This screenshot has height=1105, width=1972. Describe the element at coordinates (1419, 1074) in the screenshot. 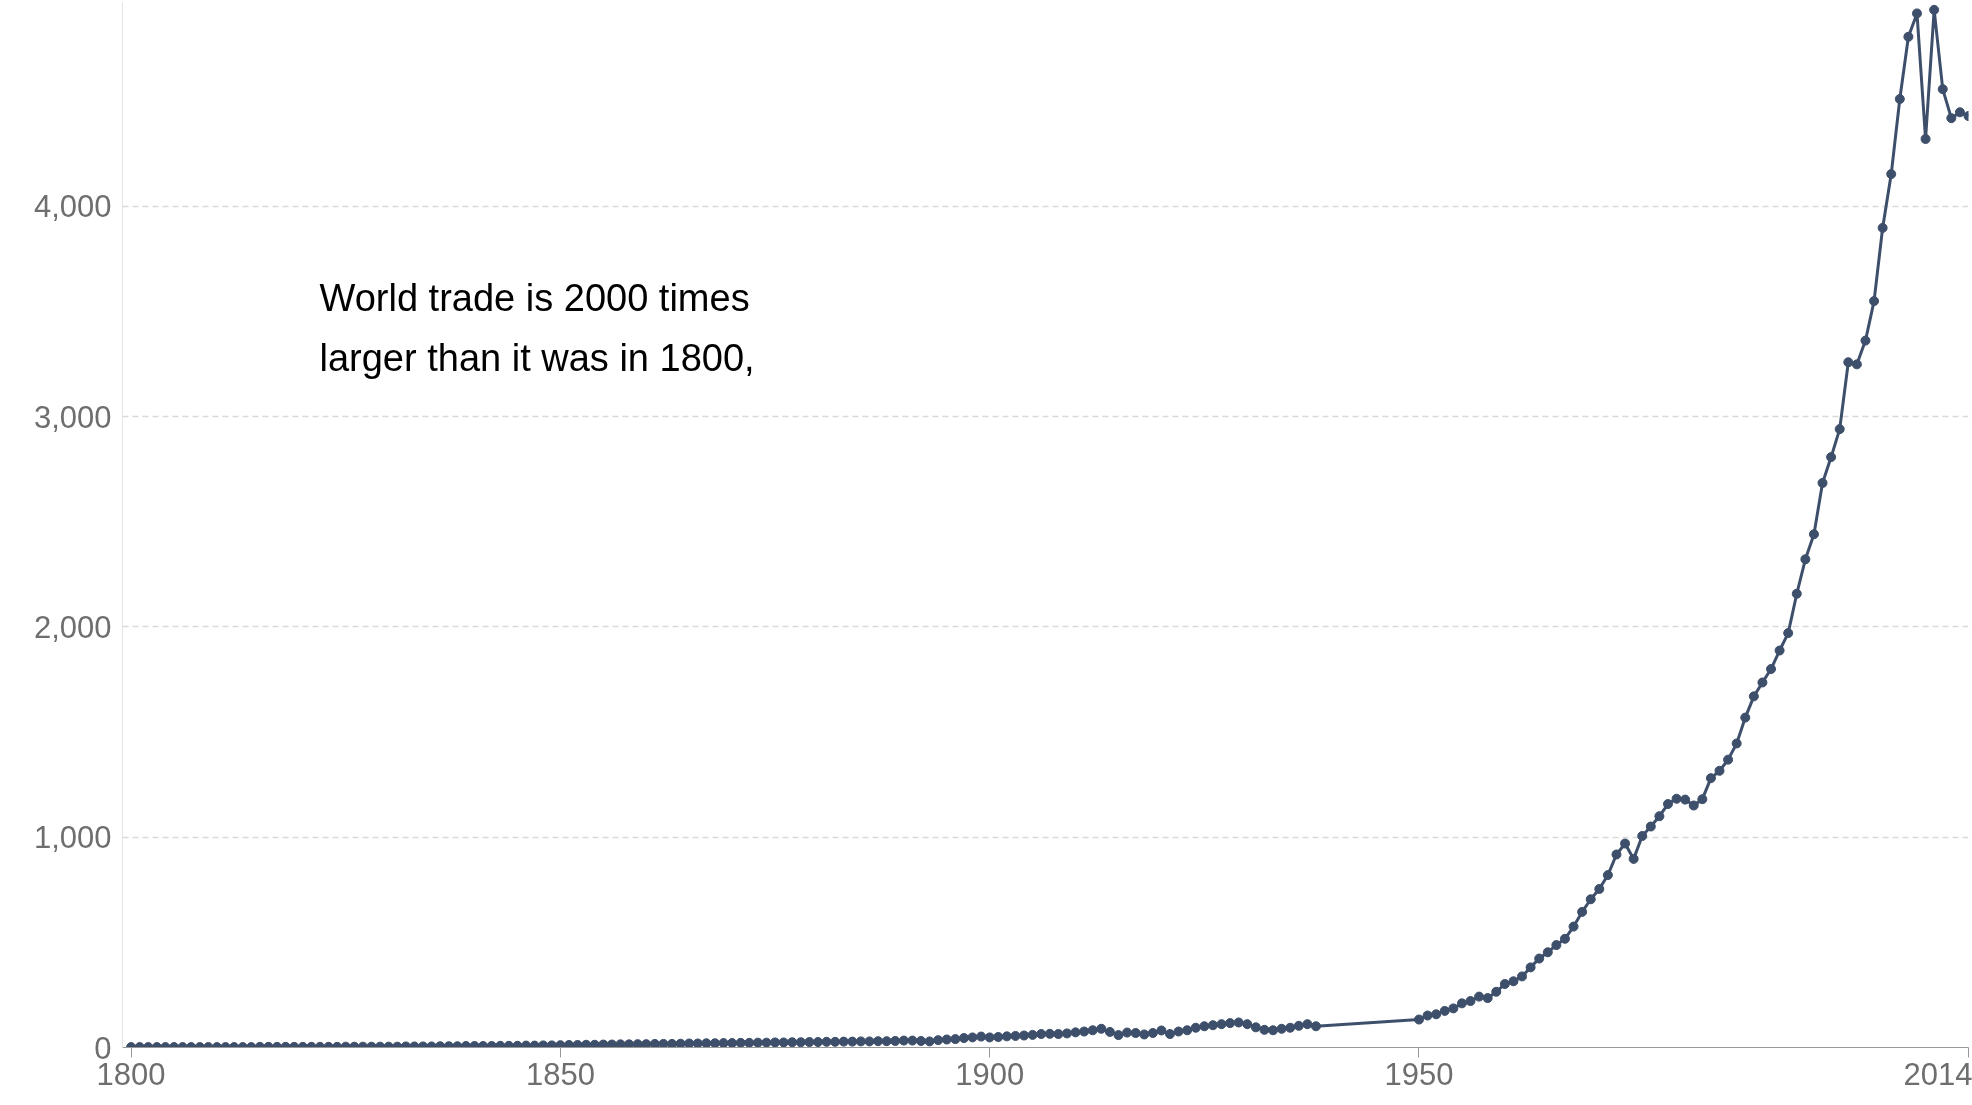

I see `x-tick-label: 1950` at that location.